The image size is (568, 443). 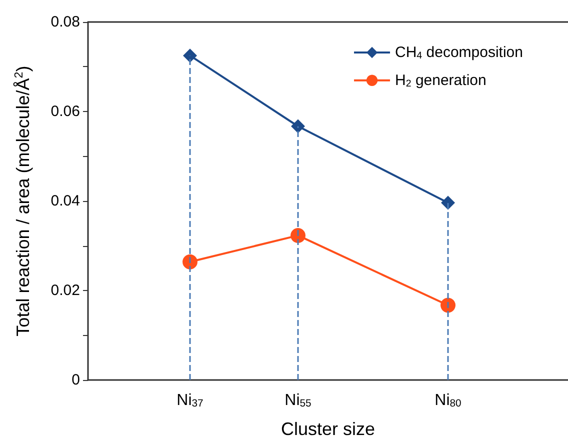 I want to click on y-tick-label: 0.02, so click(x=65, y=290).